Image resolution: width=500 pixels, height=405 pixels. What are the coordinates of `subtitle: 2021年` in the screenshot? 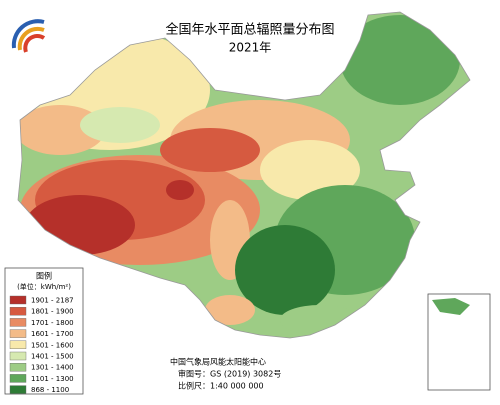 It's located at (250, 48).